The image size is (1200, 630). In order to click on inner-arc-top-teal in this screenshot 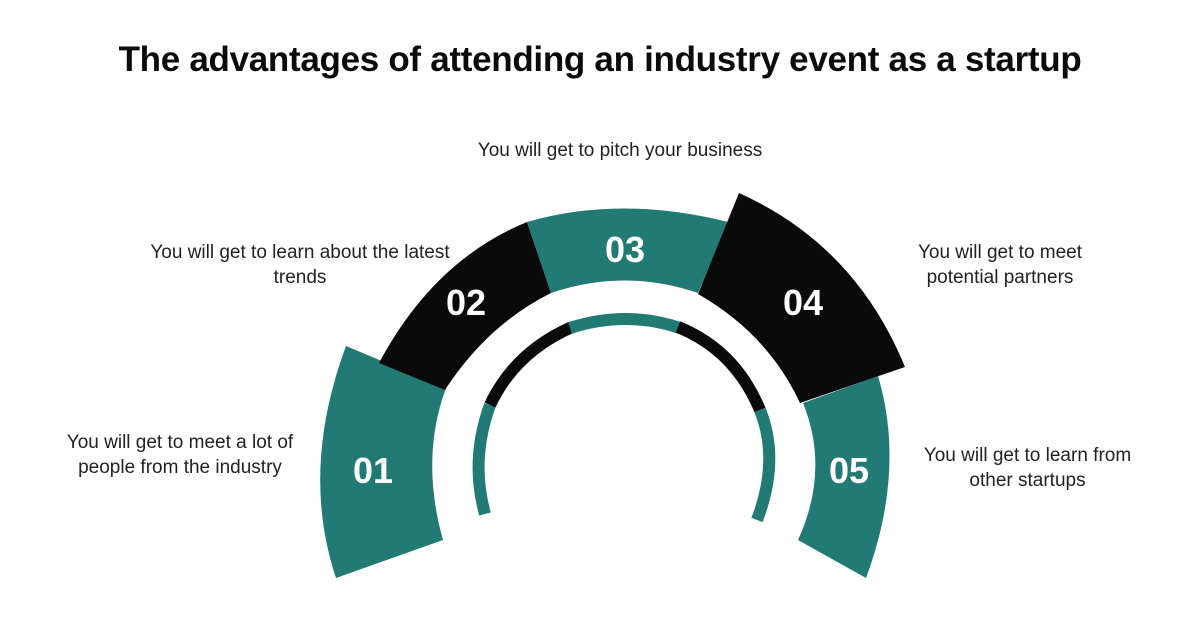, I will do `click(625, 323)`.